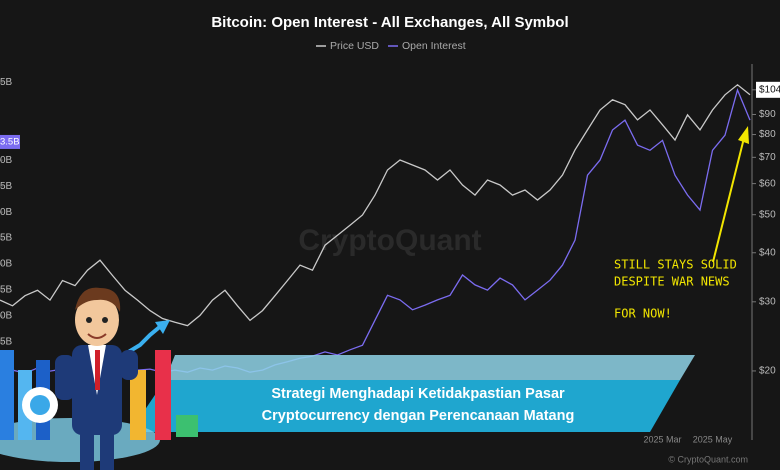 This screenshot has height=470, width=780. I want to click on last-value-box, so click(10, 141).